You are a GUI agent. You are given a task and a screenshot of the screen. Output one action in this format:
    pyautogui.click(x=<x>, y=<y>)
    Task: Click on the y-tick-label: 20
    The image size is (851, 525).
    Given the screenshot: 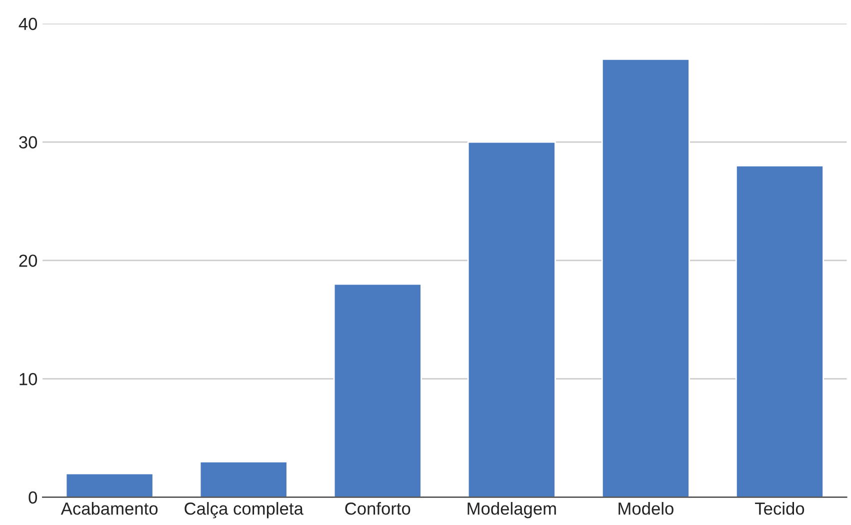 What is the action you would take?
    pyautogui.click(x=28, y=260)
    